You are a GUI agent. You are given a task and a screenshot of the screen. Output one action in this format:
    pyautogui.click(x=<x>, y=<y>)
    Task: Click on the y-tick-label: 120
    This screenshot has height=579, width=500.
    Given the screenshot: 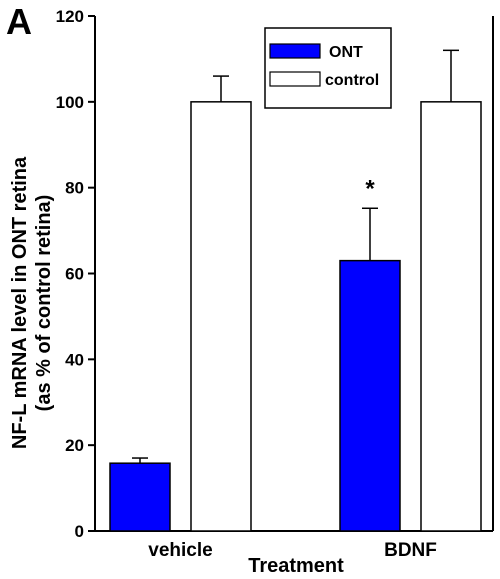 What is the action you would take?
    pyautogui.click(x=70, y=16)
    